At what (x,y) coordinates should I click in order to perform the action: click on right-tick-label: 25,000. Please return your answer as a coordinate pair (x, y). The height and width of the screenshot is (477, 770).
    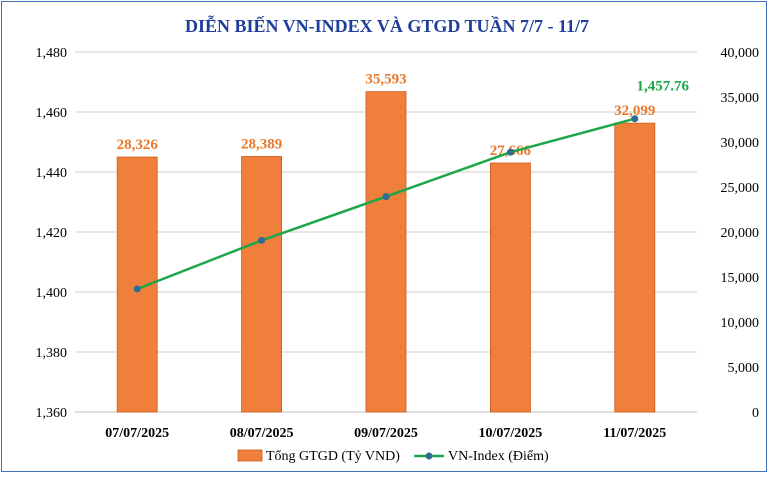
    Looking at the image, I should click on (740, 188).